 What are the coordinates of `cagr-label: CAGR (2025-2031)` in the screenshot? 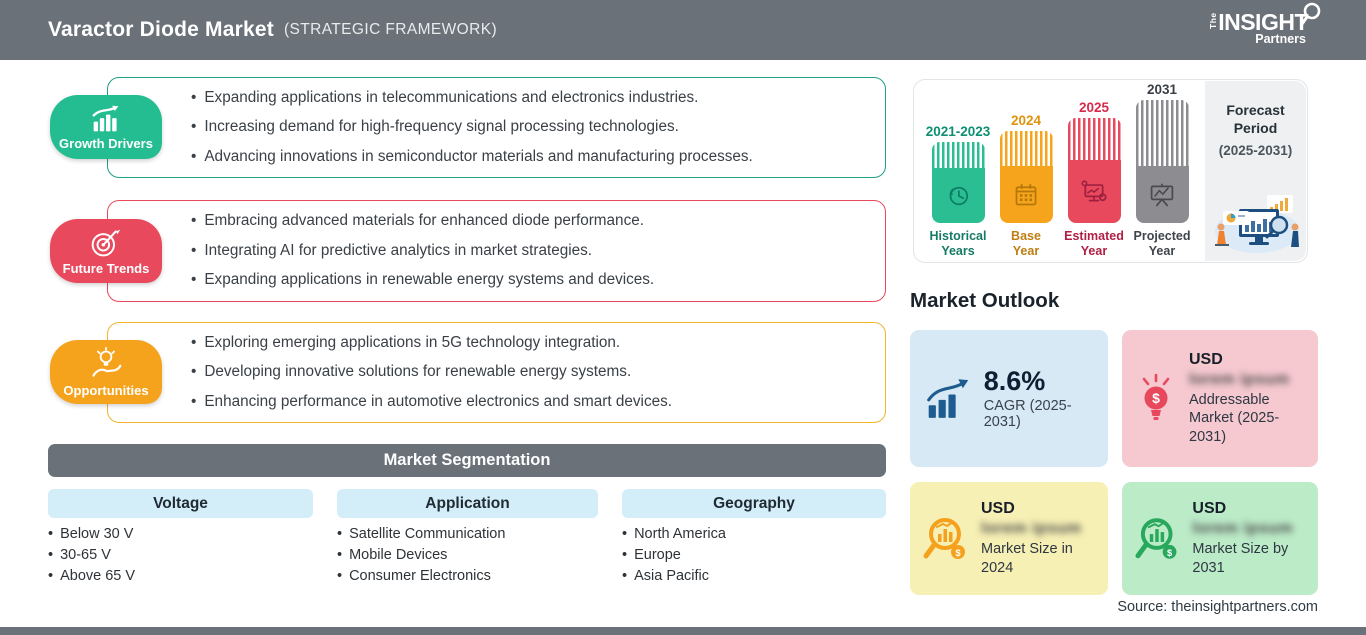 It's located at (1027, 414).